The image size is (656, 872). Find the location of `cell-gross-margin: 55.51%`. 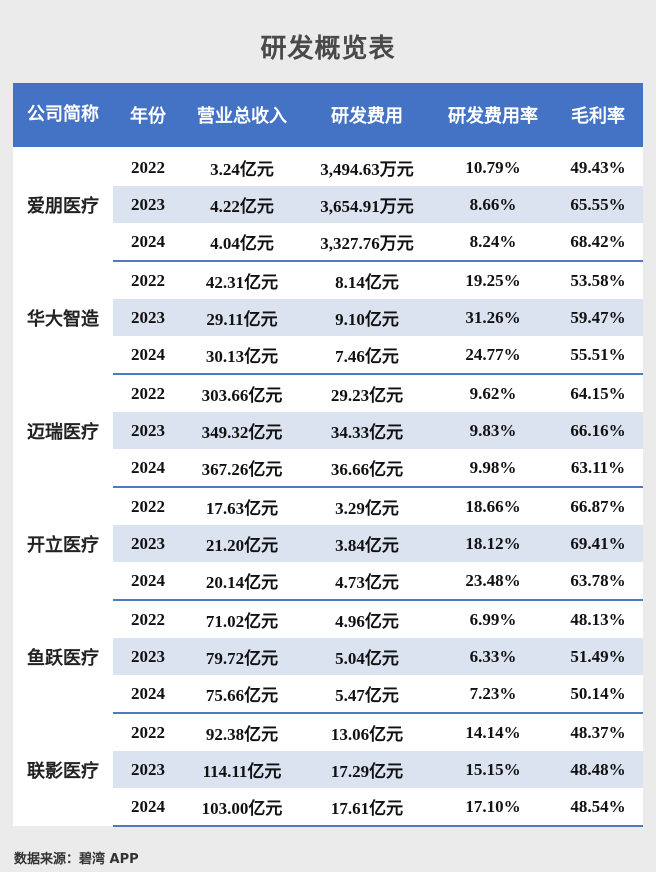

cell-gross-margin: 55.51% is located at coordinates (598, 355).